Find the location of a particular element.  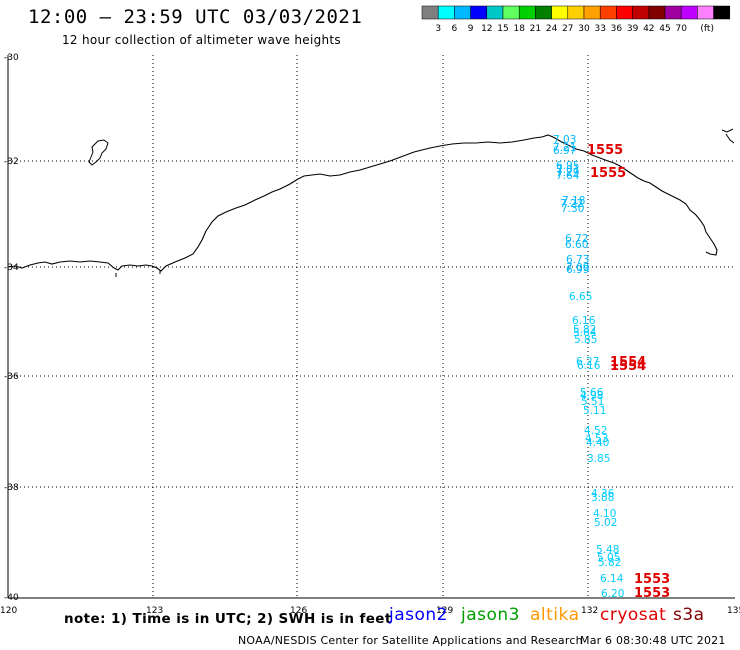

colorbar-label: 27 is located at coordinates (567, 29).